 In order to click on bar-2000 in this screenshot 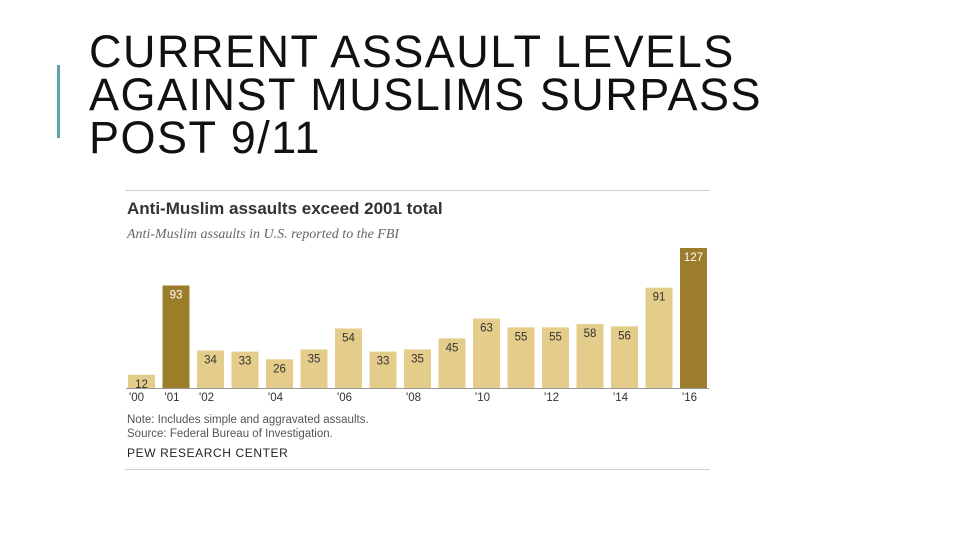, I will do `click(141, 381)`.